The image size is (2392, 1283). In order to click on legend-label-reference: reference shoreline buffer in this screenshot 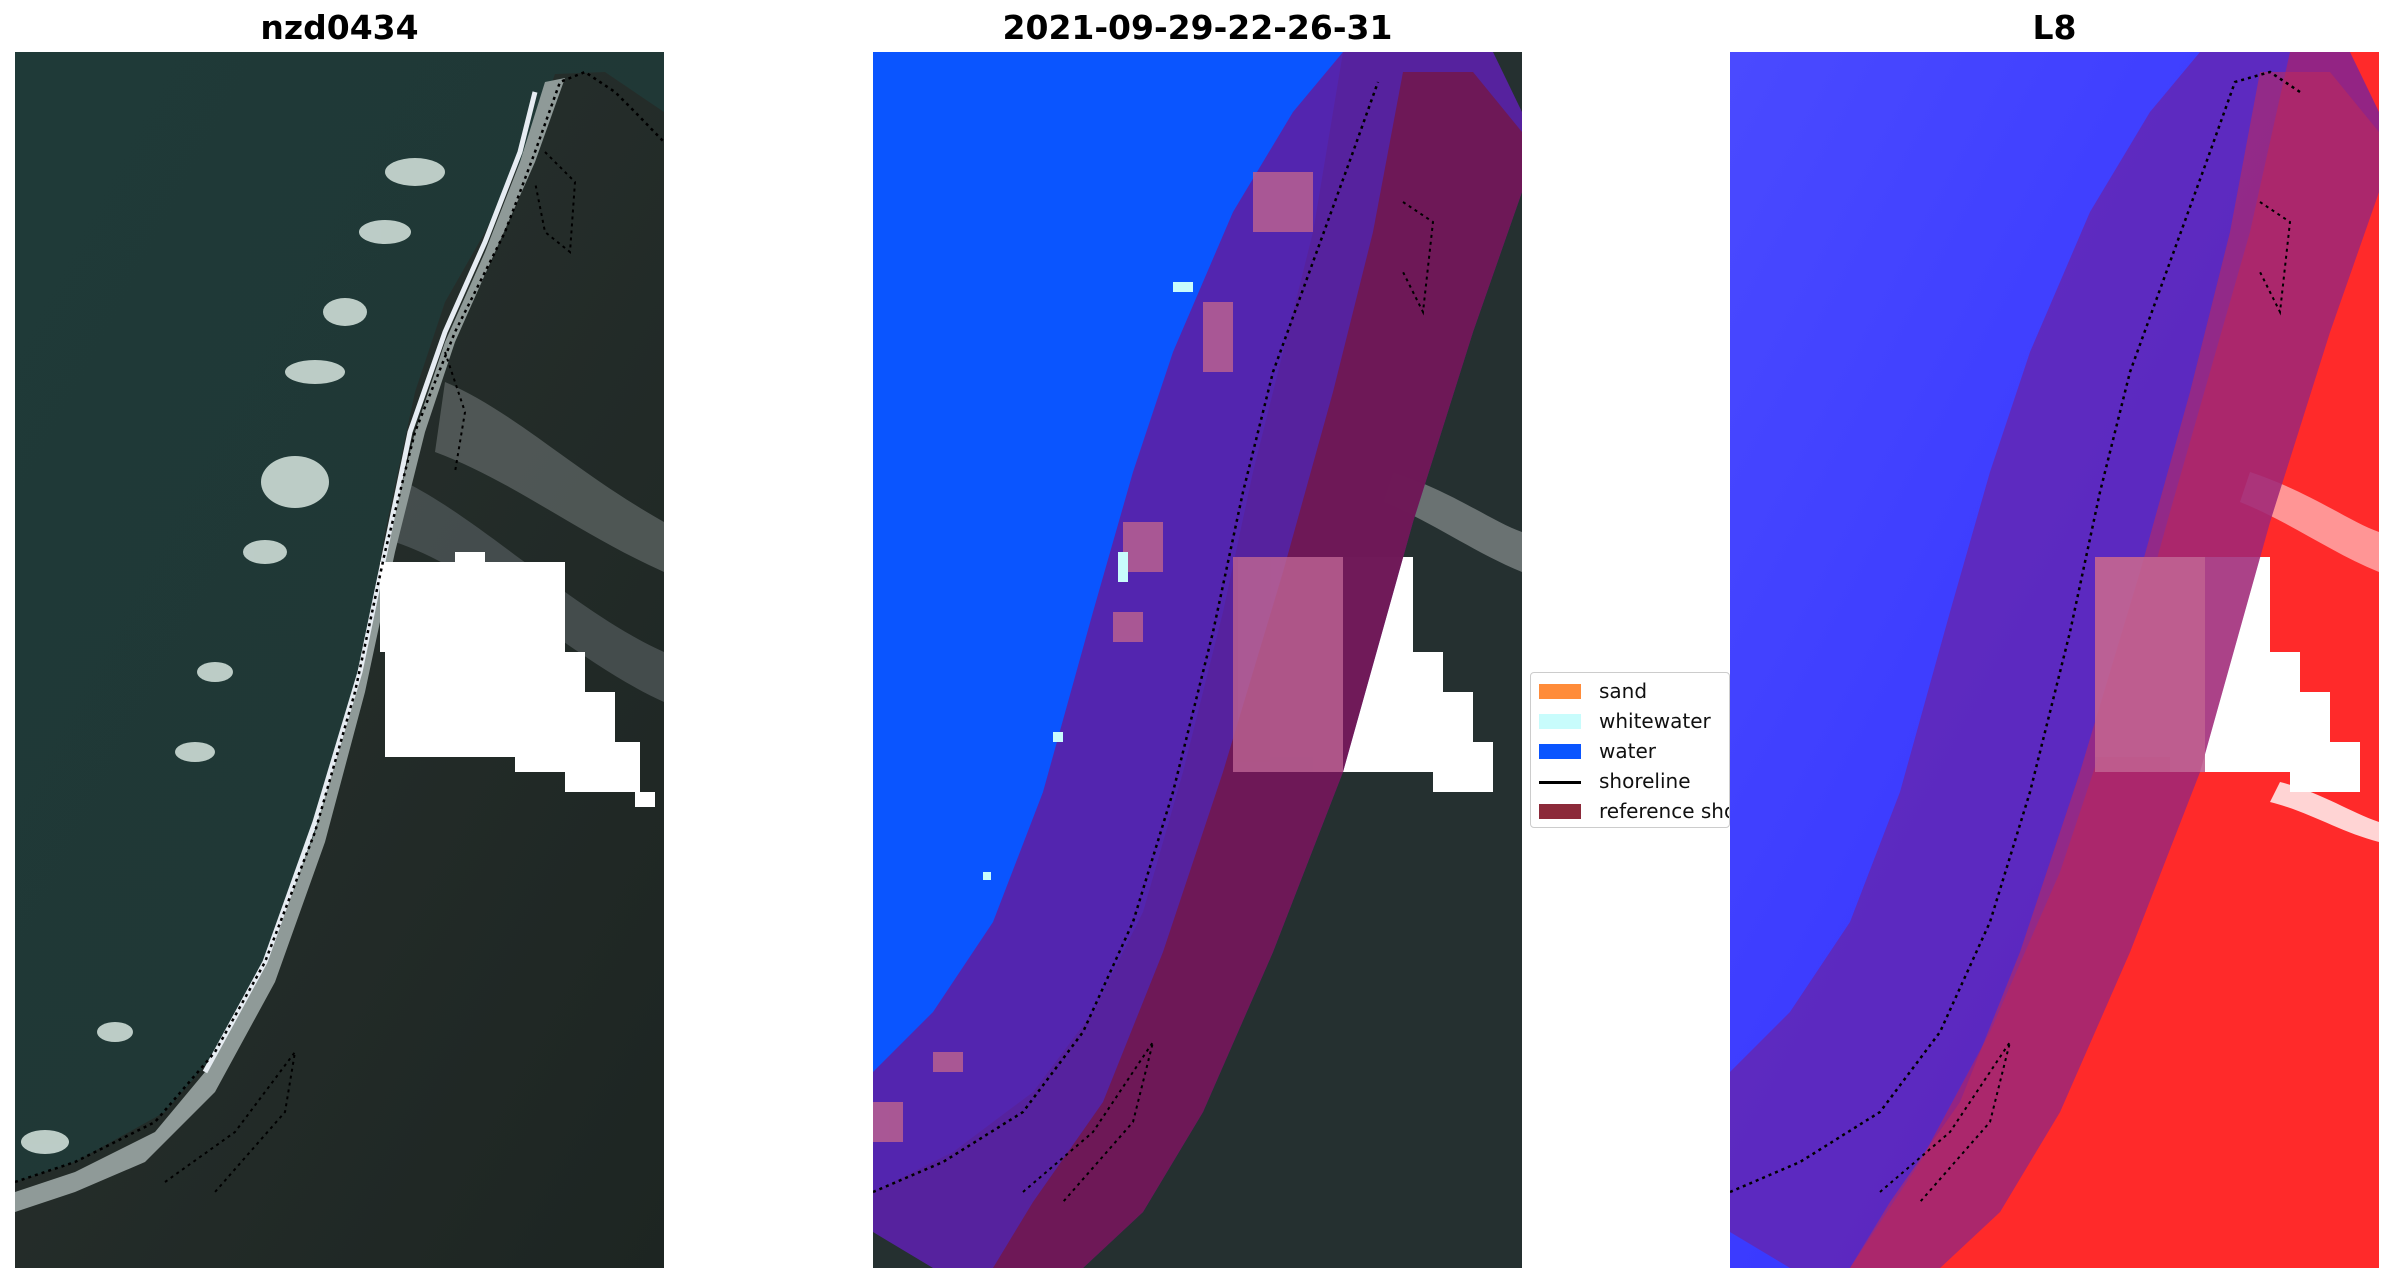, I will do `click(1664, 811)`.